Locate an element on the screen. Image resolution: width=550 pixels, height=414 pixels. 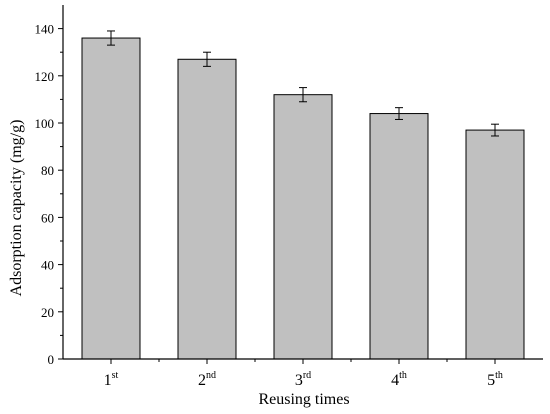
y-tick-label: 20 is located at coordinates (47, 312).